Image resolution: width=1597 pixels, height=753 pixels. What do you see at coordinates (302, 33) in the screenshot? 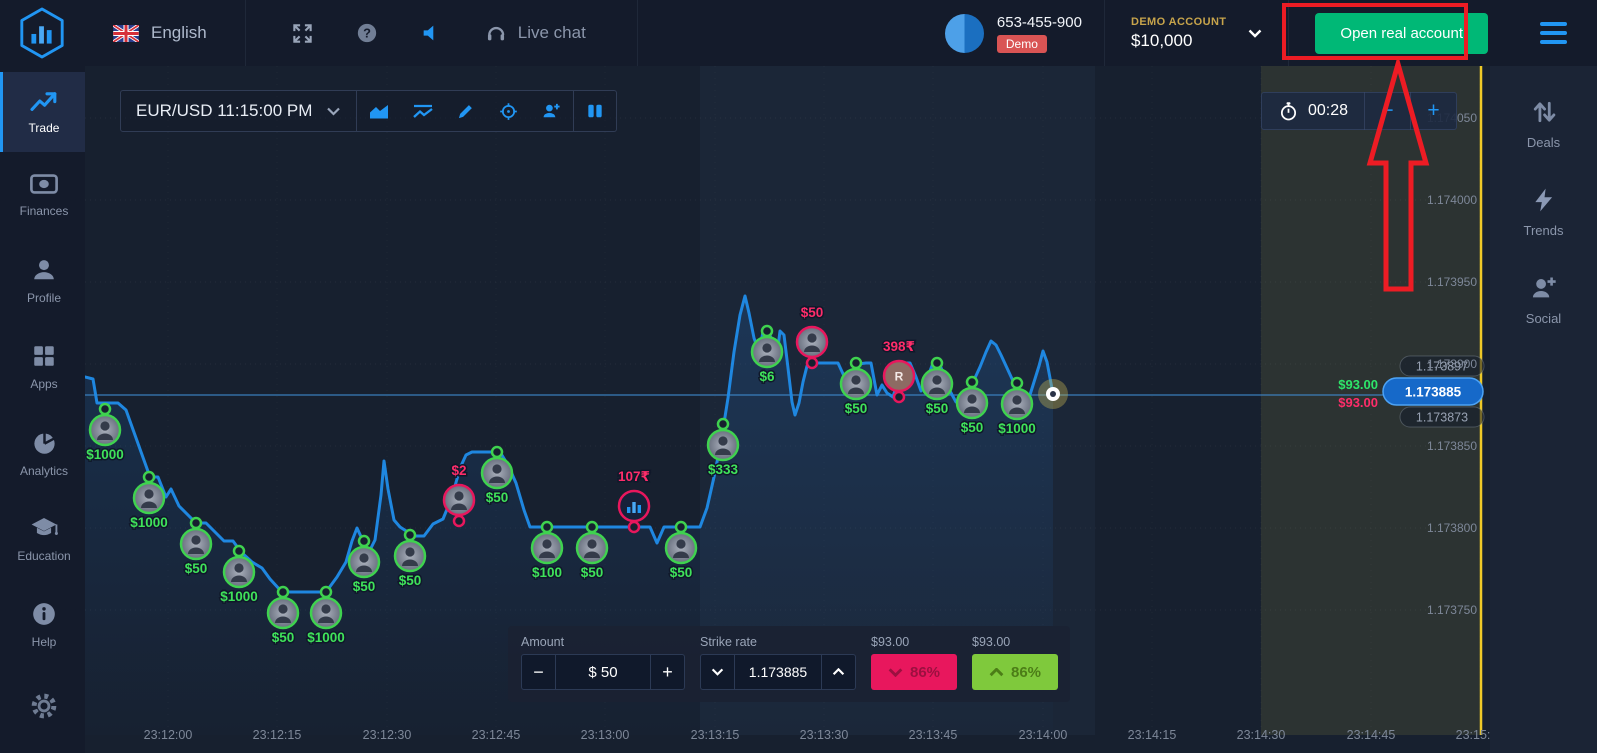
I see `fullscreen-button` at bounding box center [302, 33].